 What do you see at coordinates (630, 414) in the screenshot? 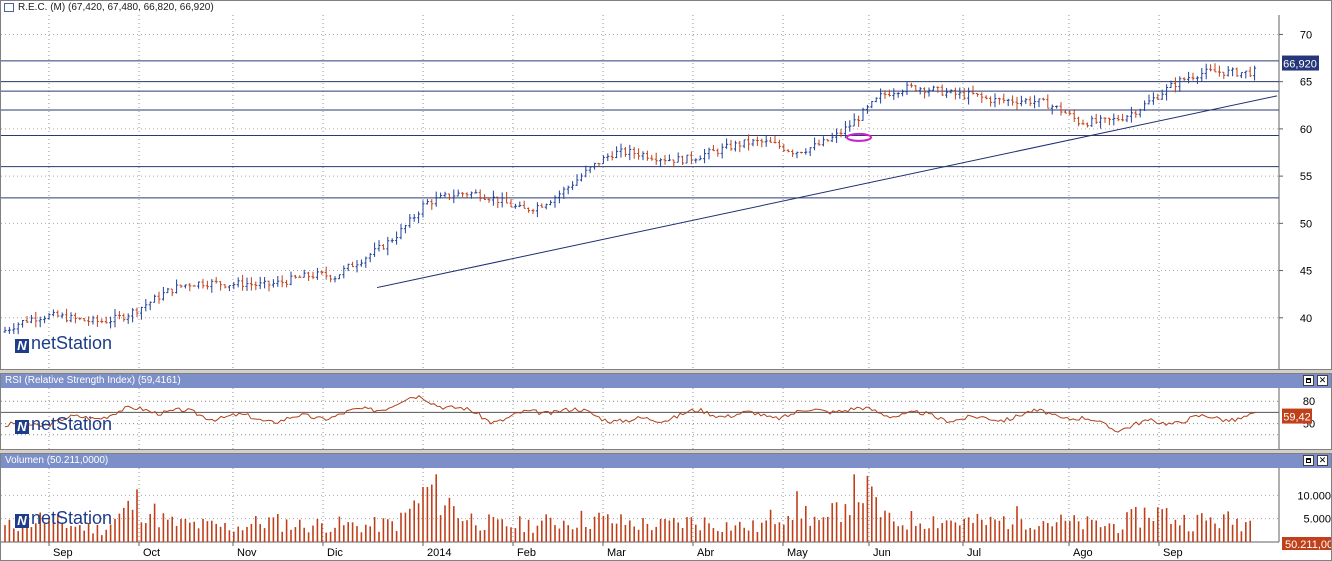
I see `rsi-line` at bounding box center [630, 414].